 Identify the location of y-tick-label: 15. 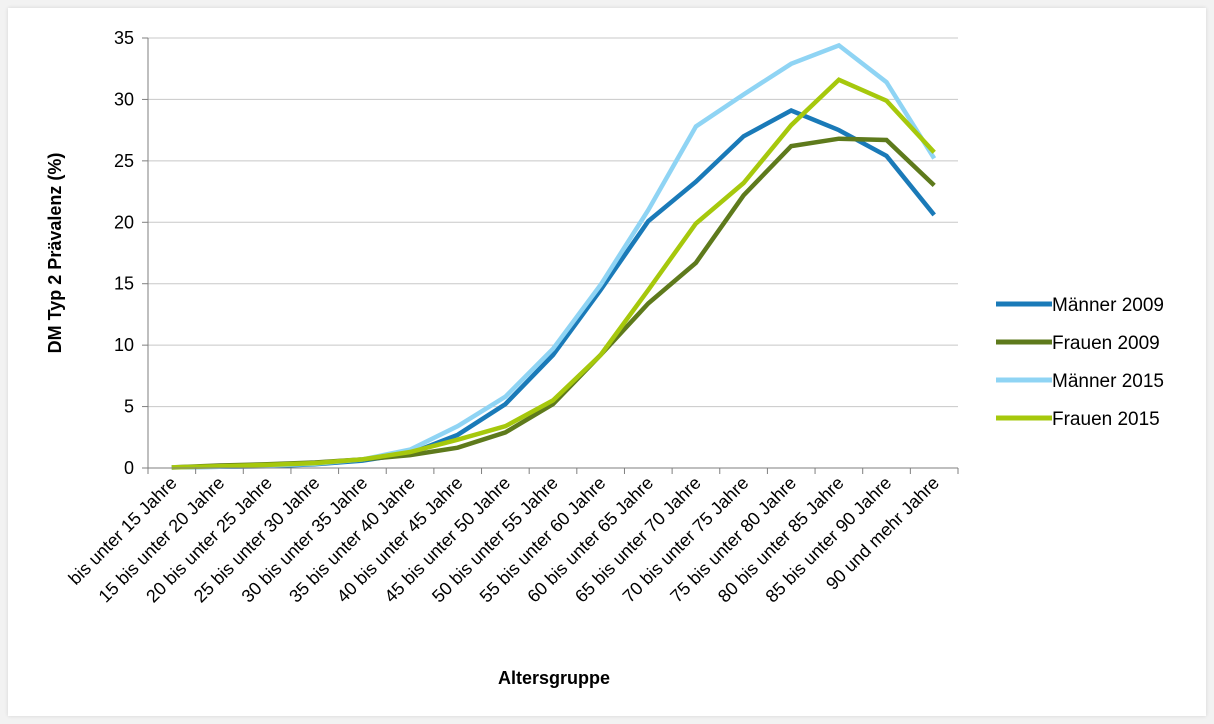
(124, 284).